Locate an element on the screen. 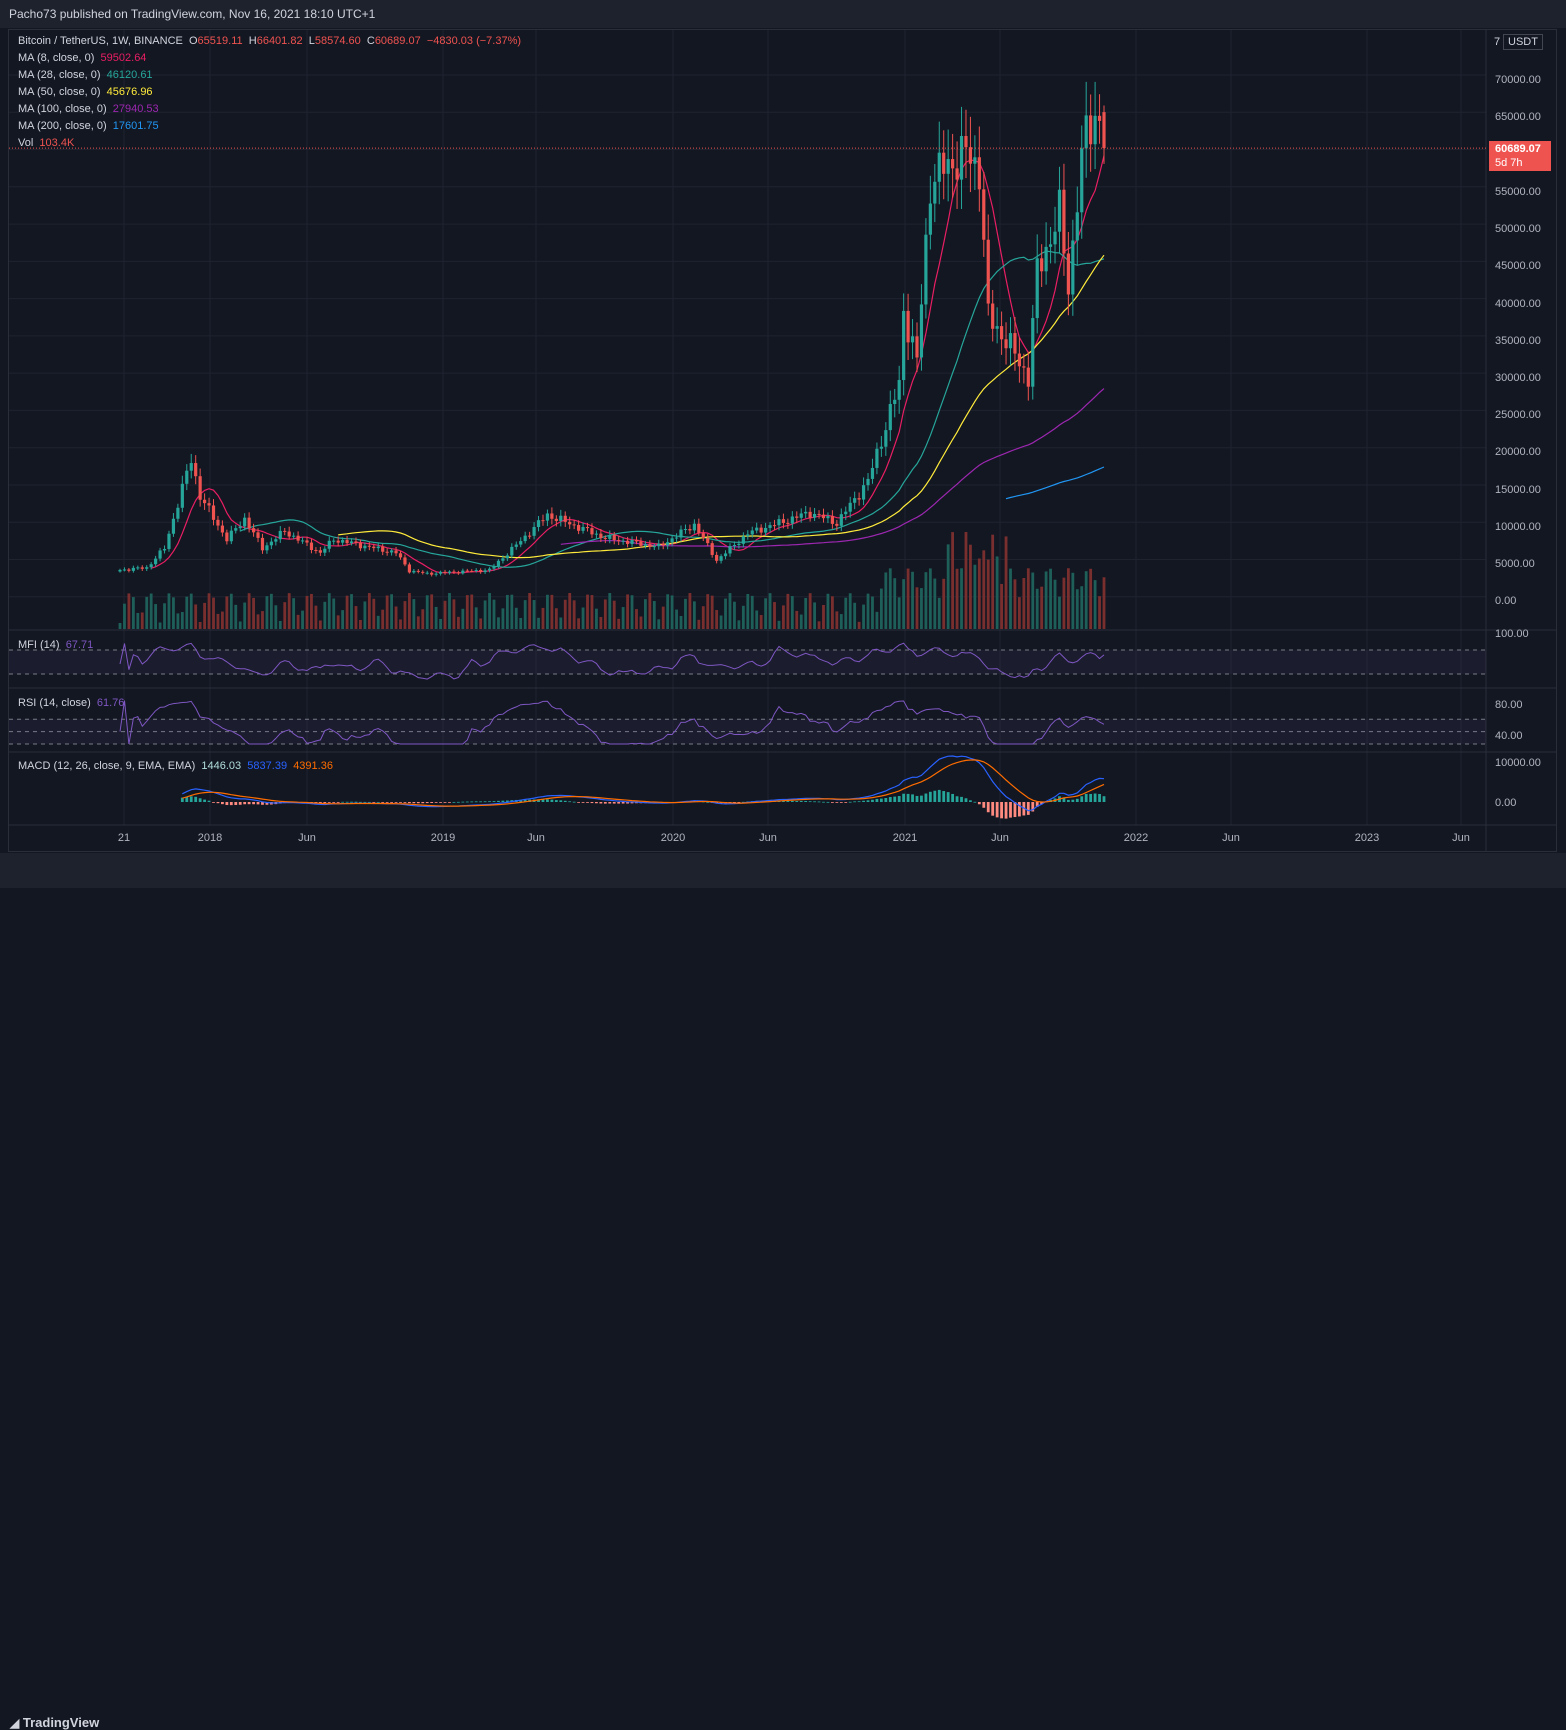  legend-ma8-label: MA (8, close, 0) is located at coordinates (56, 58).